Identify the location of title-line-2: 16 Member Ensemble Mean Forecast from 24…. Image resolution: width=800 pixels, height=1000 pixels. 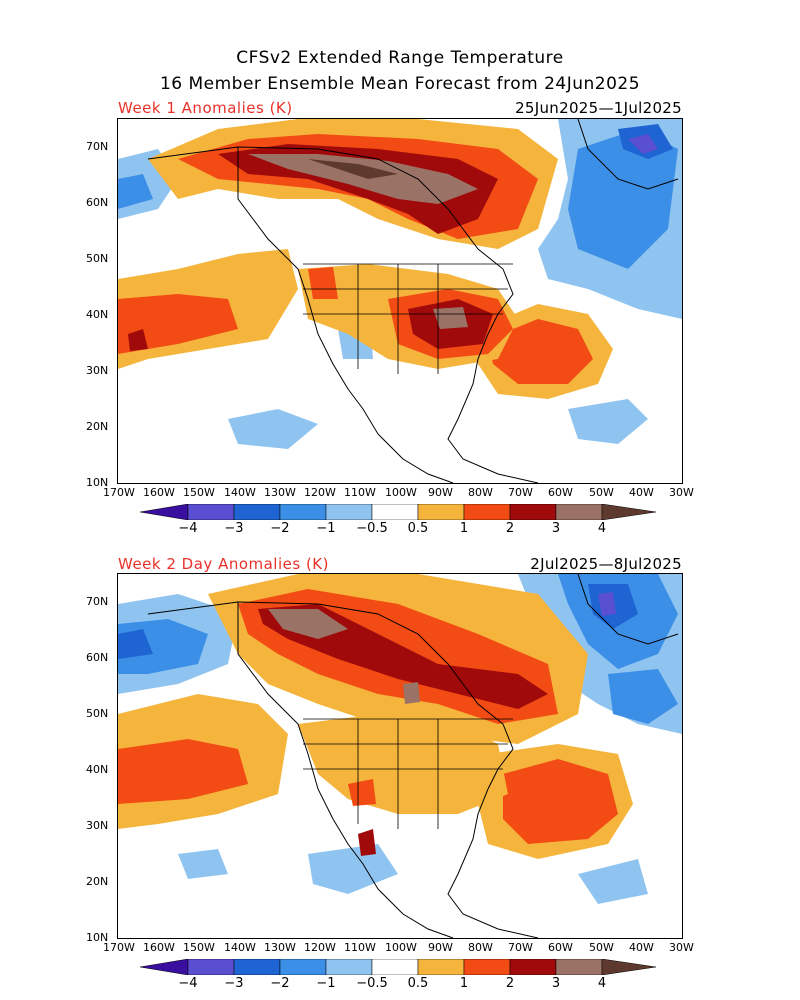
(400, 84).